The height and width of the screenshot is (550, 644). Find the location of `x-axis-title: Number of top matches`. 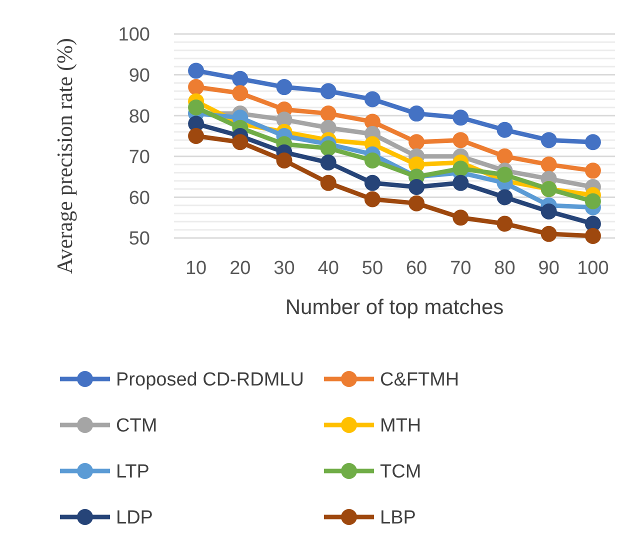

x-axis-title: Number of top matches is located at coordinates (394, 307).